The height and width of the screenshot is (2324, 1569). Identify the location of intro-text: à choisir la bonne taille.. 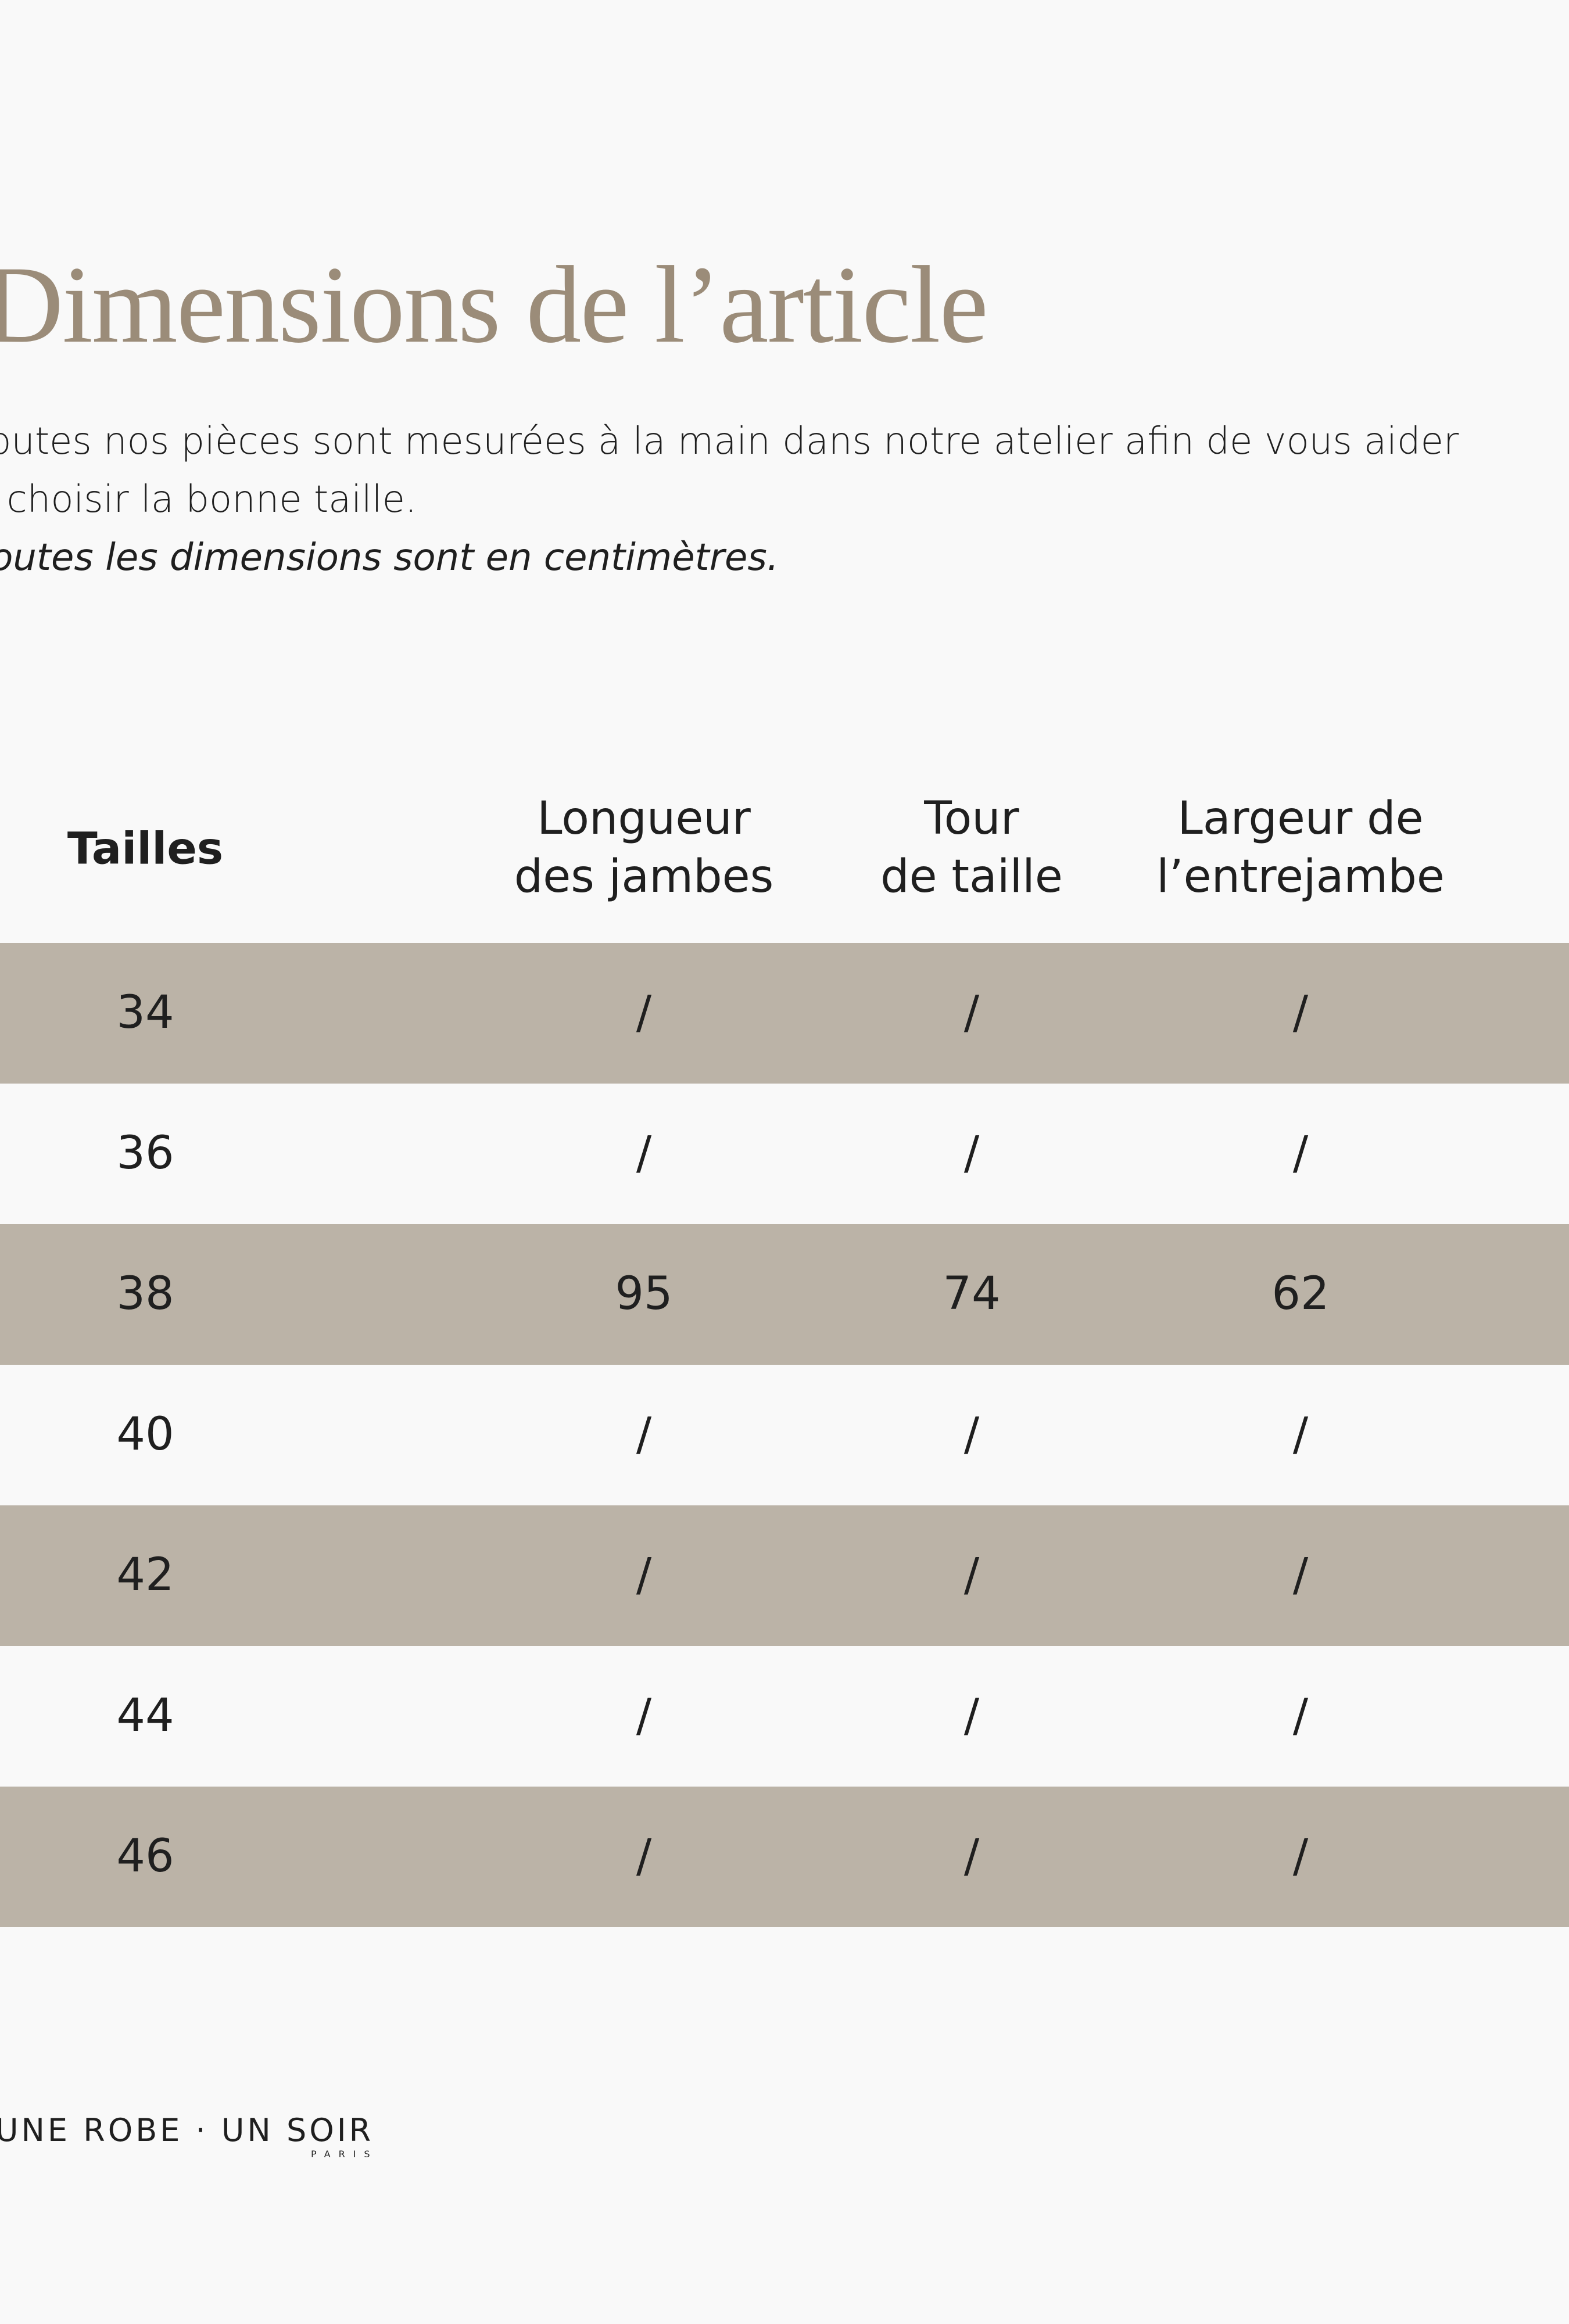
(208, 499).